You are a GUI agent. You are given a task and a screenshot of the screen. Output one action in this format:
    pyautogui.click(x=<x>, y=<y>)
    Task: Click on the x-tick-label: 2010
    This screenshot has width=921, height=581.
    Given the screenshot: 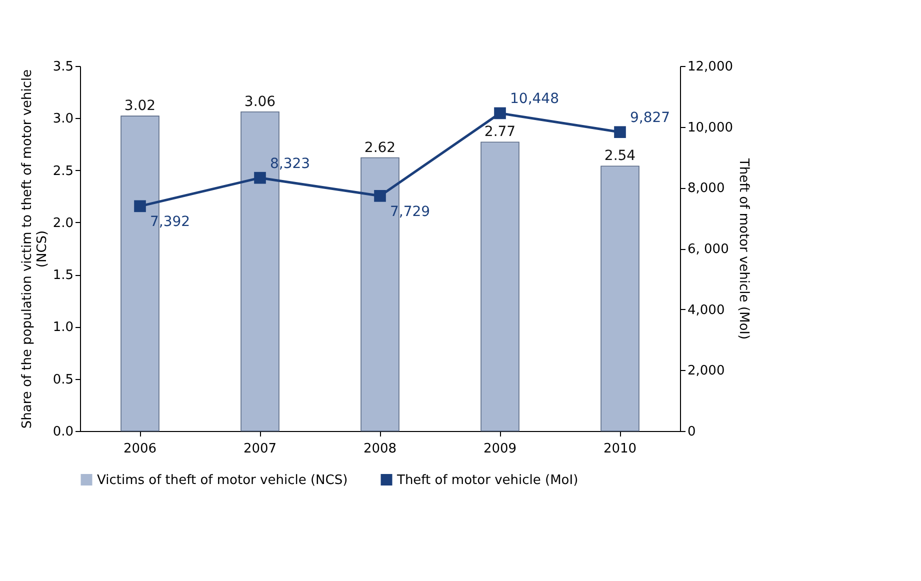 What is the action you would take?
    pyautogui.click(x=620, y=449)
    